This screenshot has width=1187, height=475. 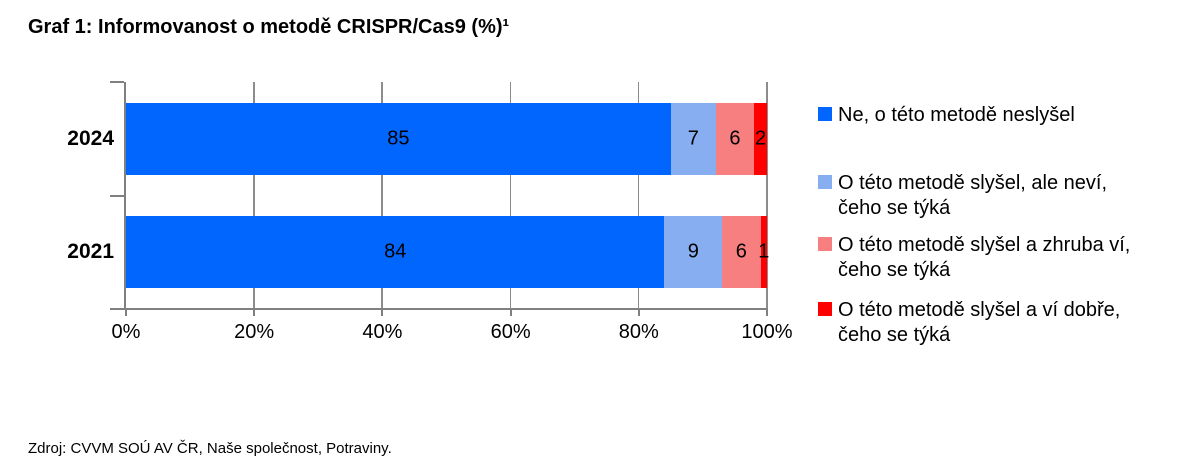 I want to click on bar-segment: 2, so click(x=760, y=139).